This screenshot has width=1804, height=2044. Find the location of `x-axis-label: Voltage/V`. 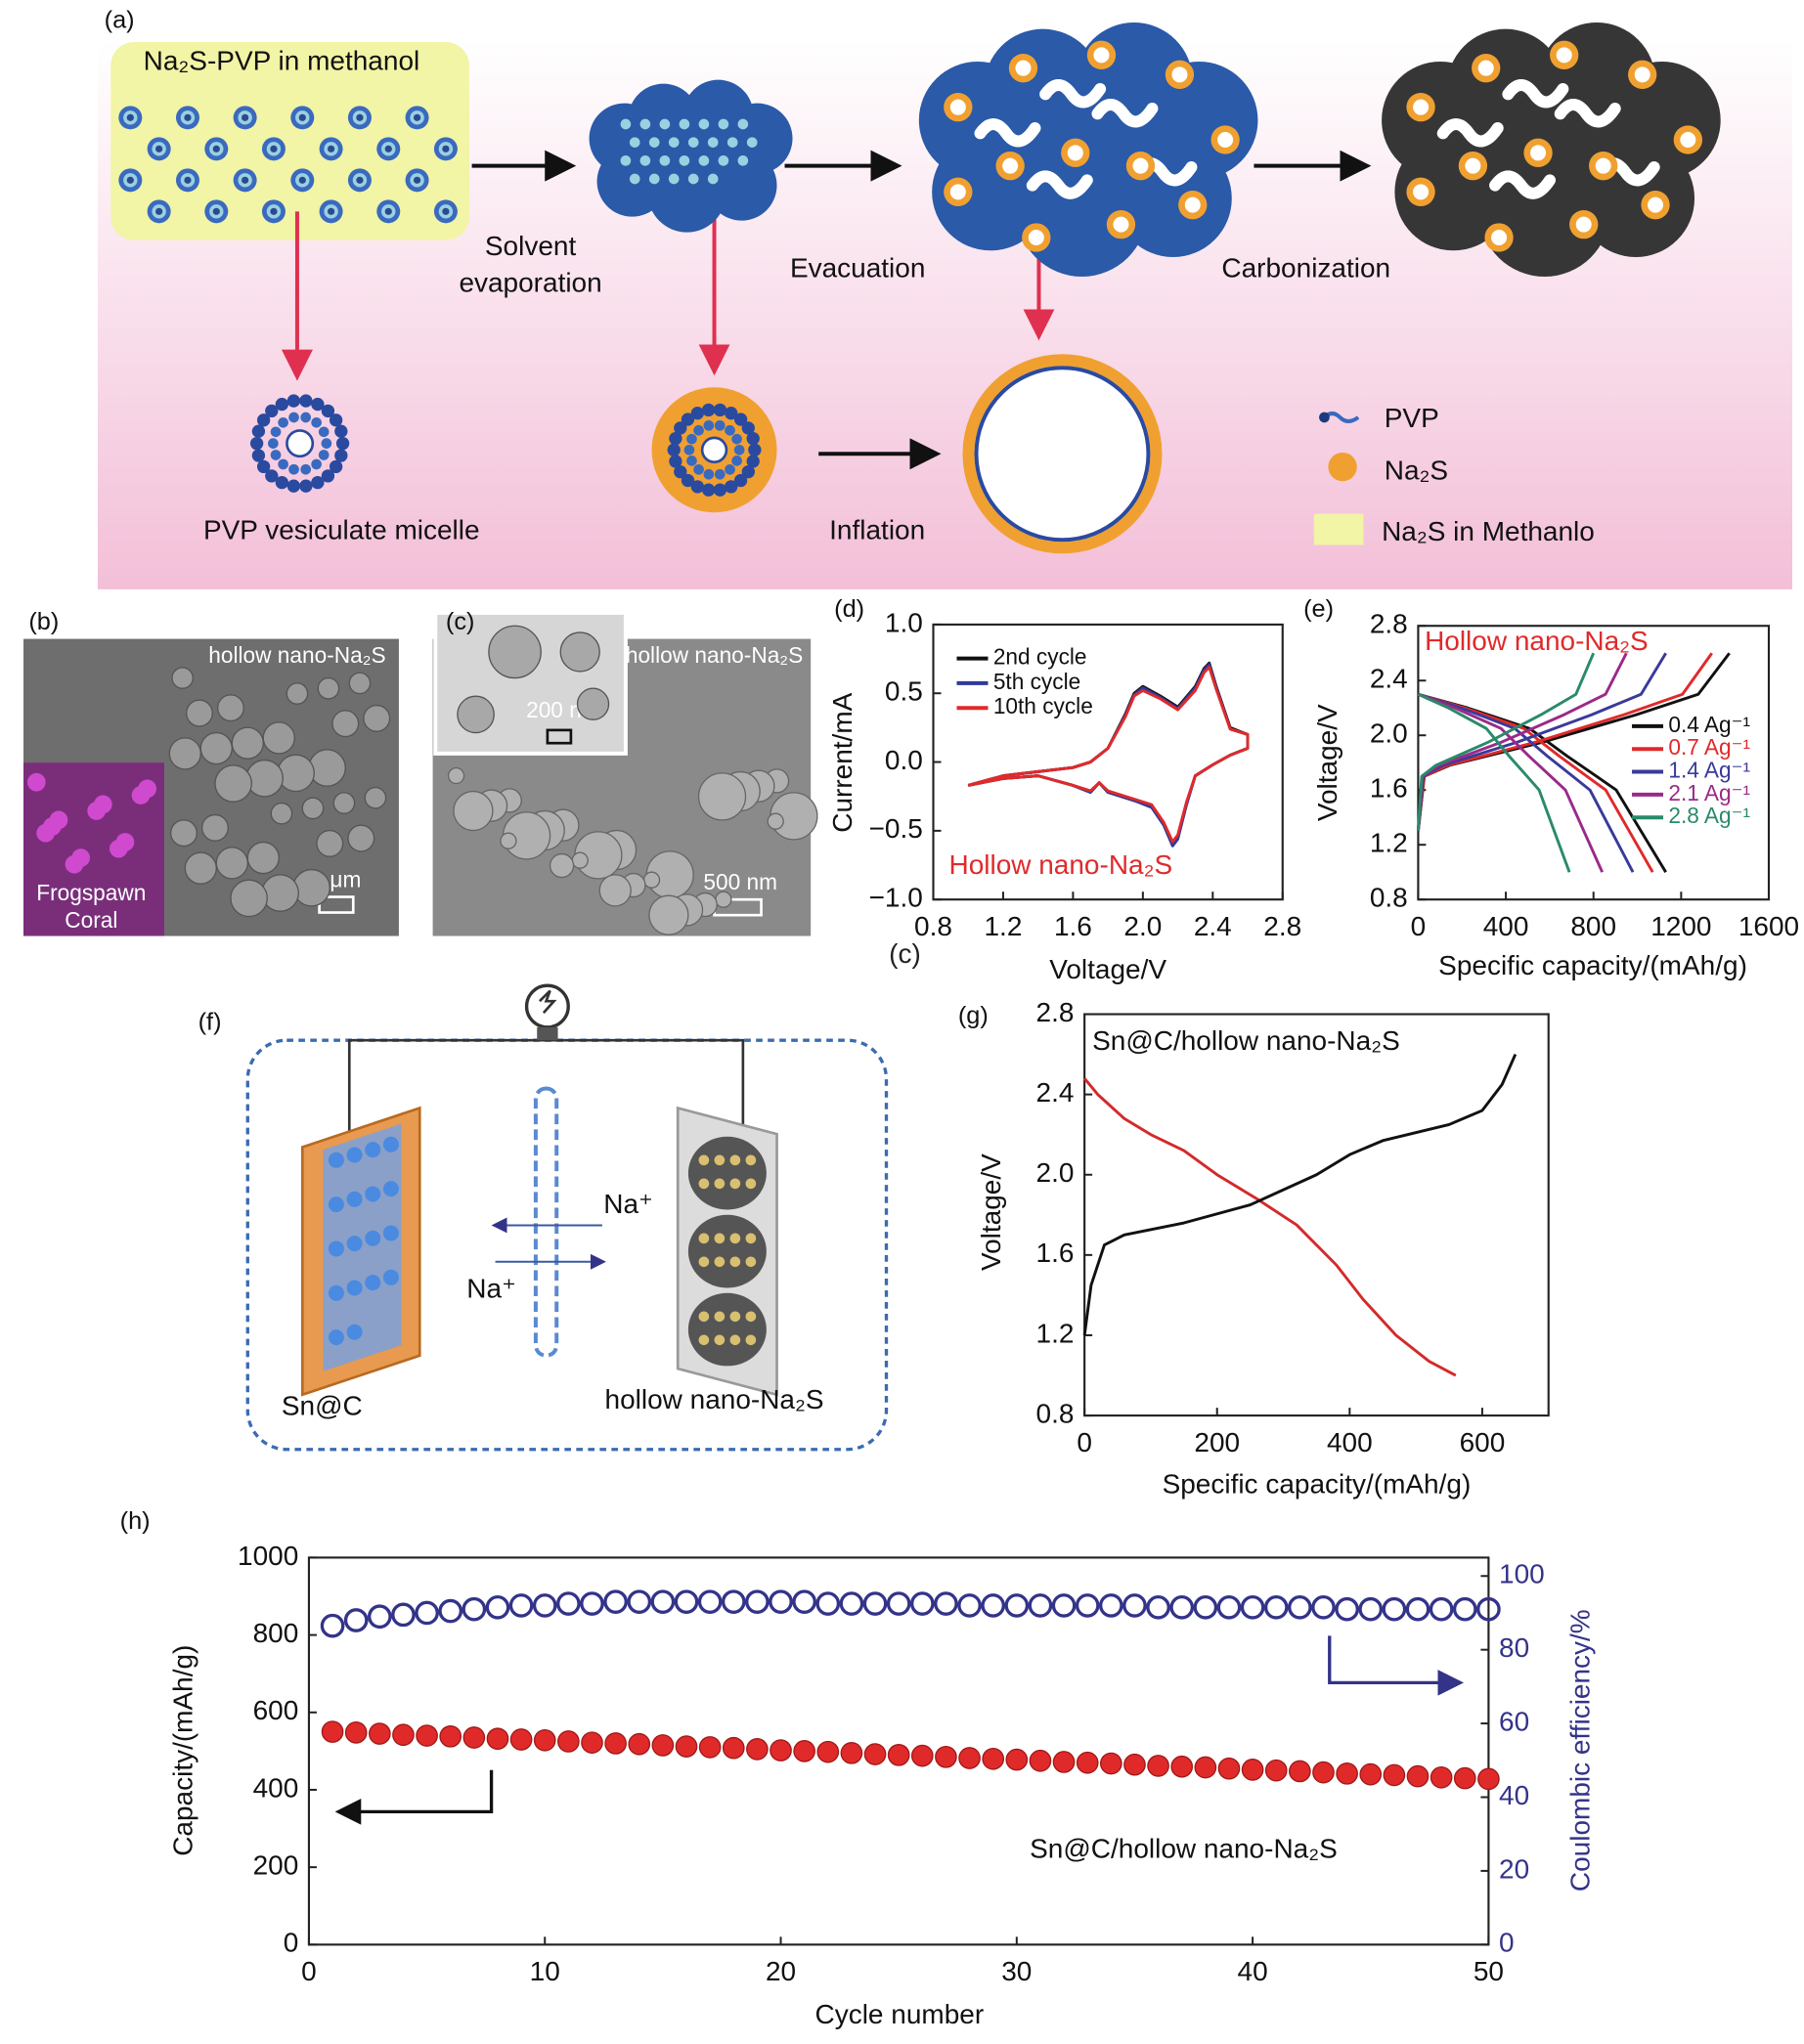

x-axis-label: Voltage/V is located at coordinates (1107, 969).